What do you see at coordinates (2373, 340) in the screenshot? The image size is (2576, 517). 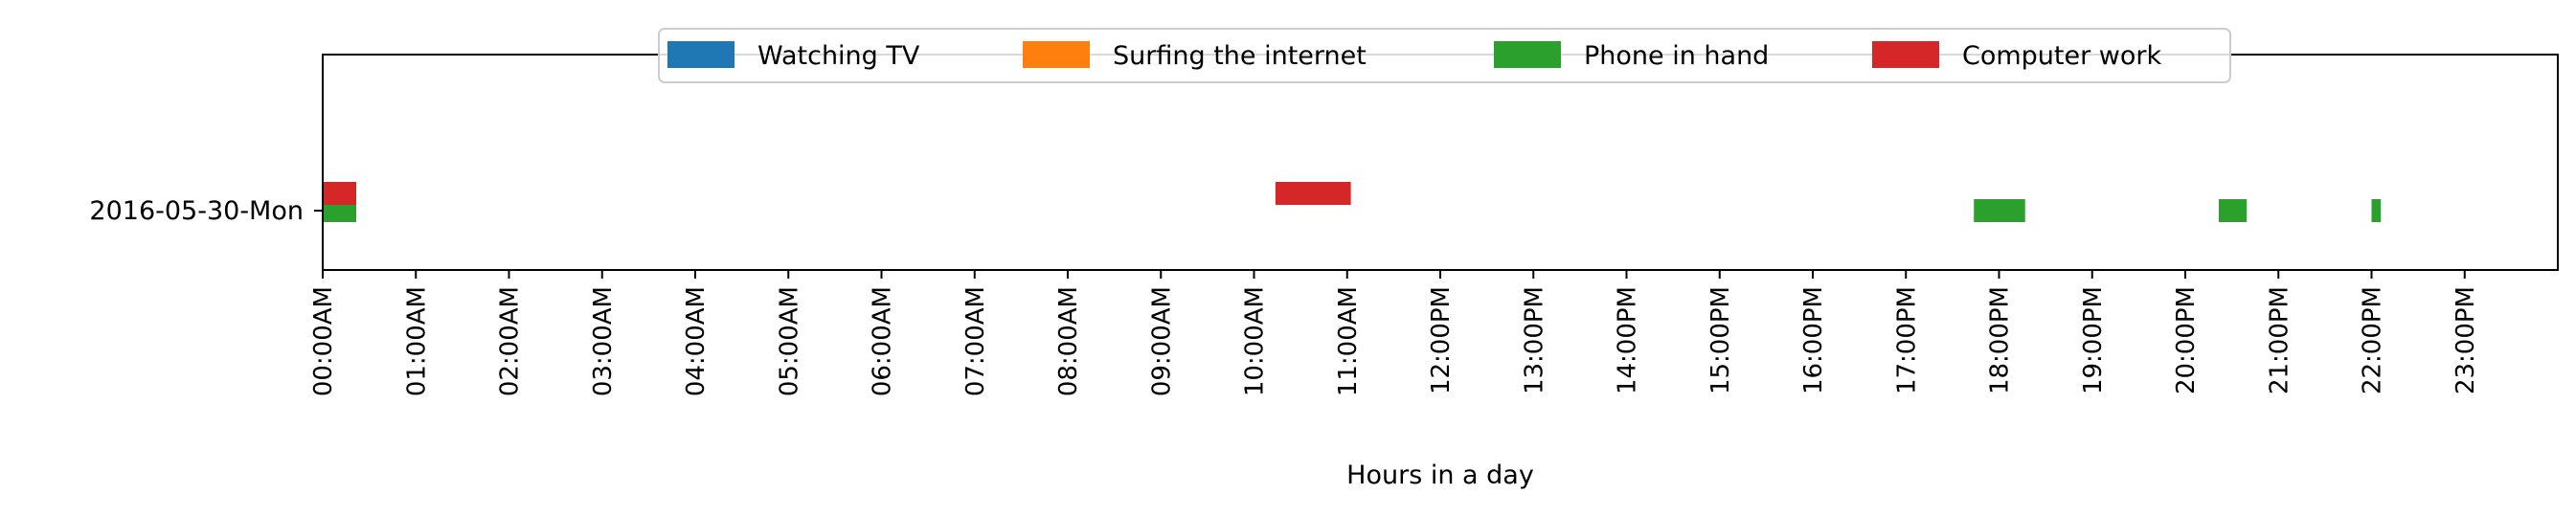 I see `x-tick-label: 22:00PM` at bounding box center [2373, 340].